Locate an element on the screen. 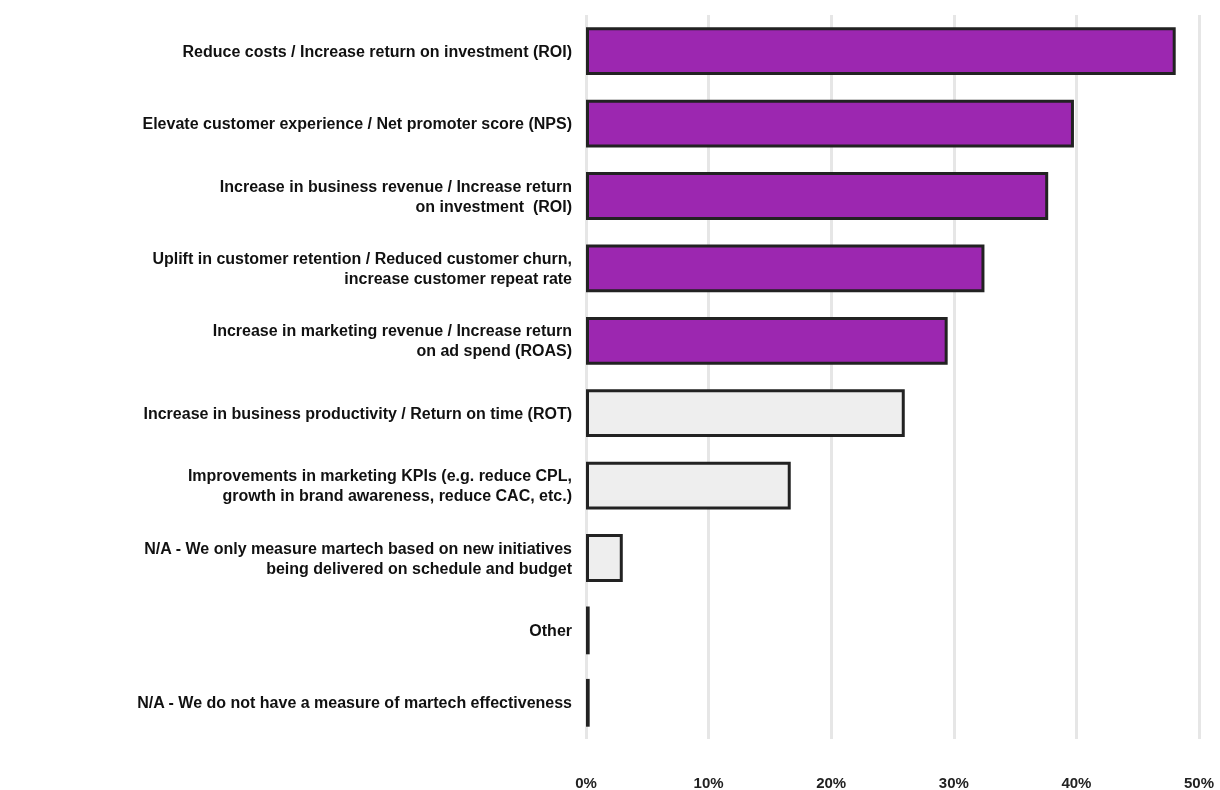  x-tick-label: 30% is located at coordinates (953, 782).